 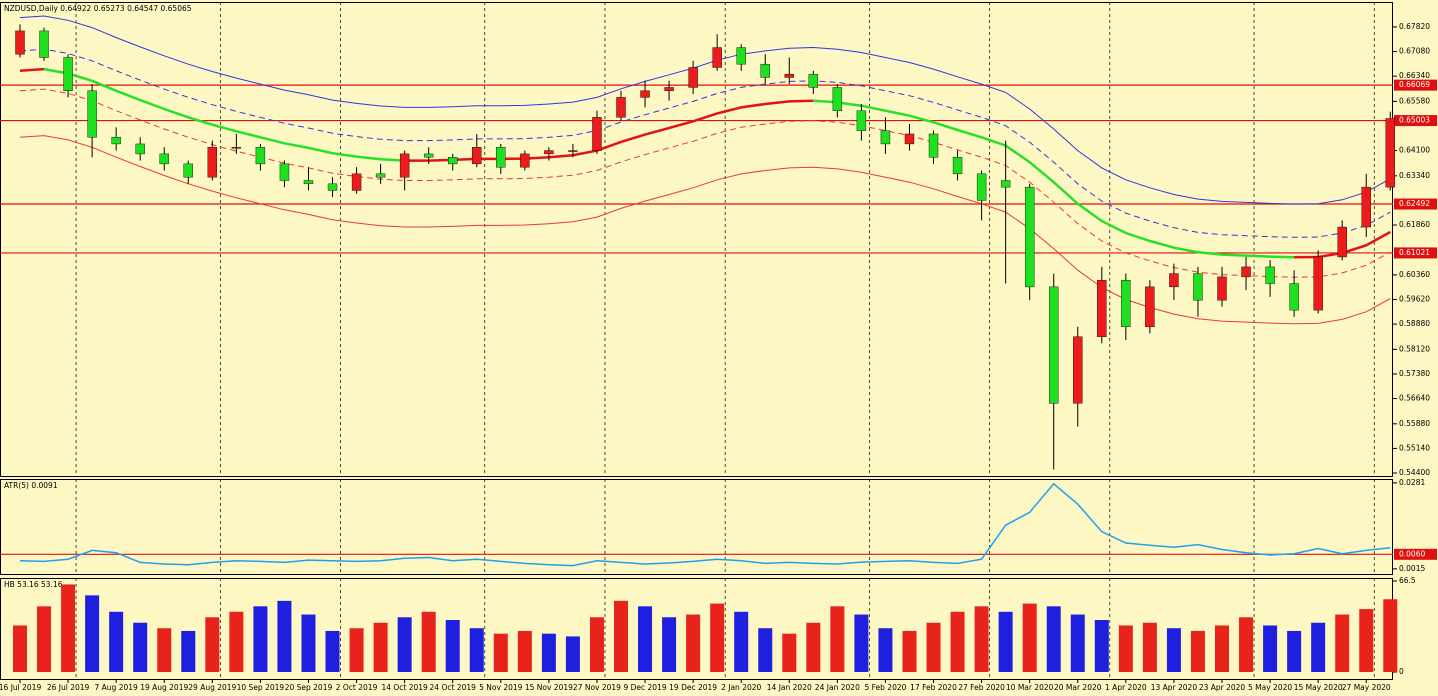 I want to click on y-tick-label: 0.64100, so click(x=1414, y=150).